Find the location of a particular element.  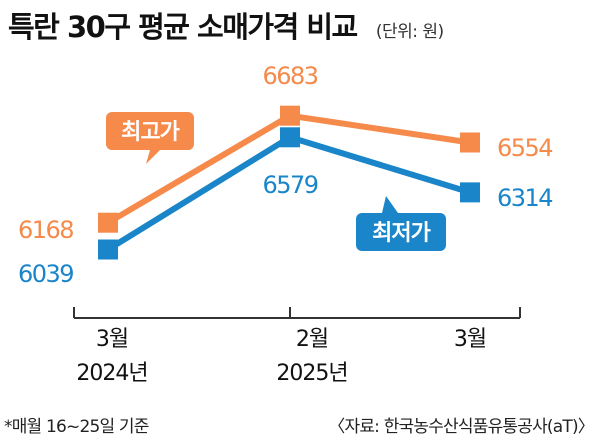

x-tick-label-1-1: 2025년 is located at coordinates (311, 373).